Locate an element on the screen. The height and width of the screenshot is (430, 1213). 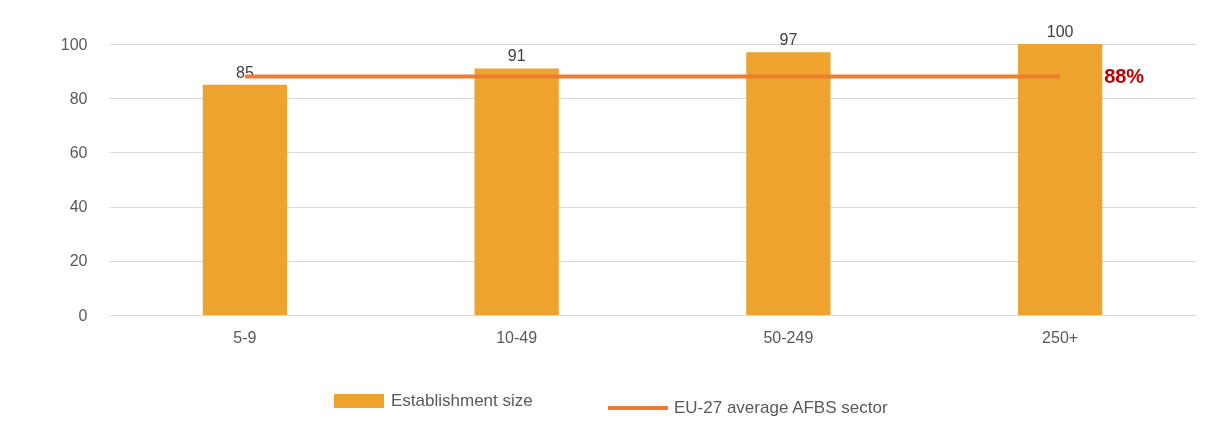
x-tick-label: 5-9 is located at coordinates (245, 337).